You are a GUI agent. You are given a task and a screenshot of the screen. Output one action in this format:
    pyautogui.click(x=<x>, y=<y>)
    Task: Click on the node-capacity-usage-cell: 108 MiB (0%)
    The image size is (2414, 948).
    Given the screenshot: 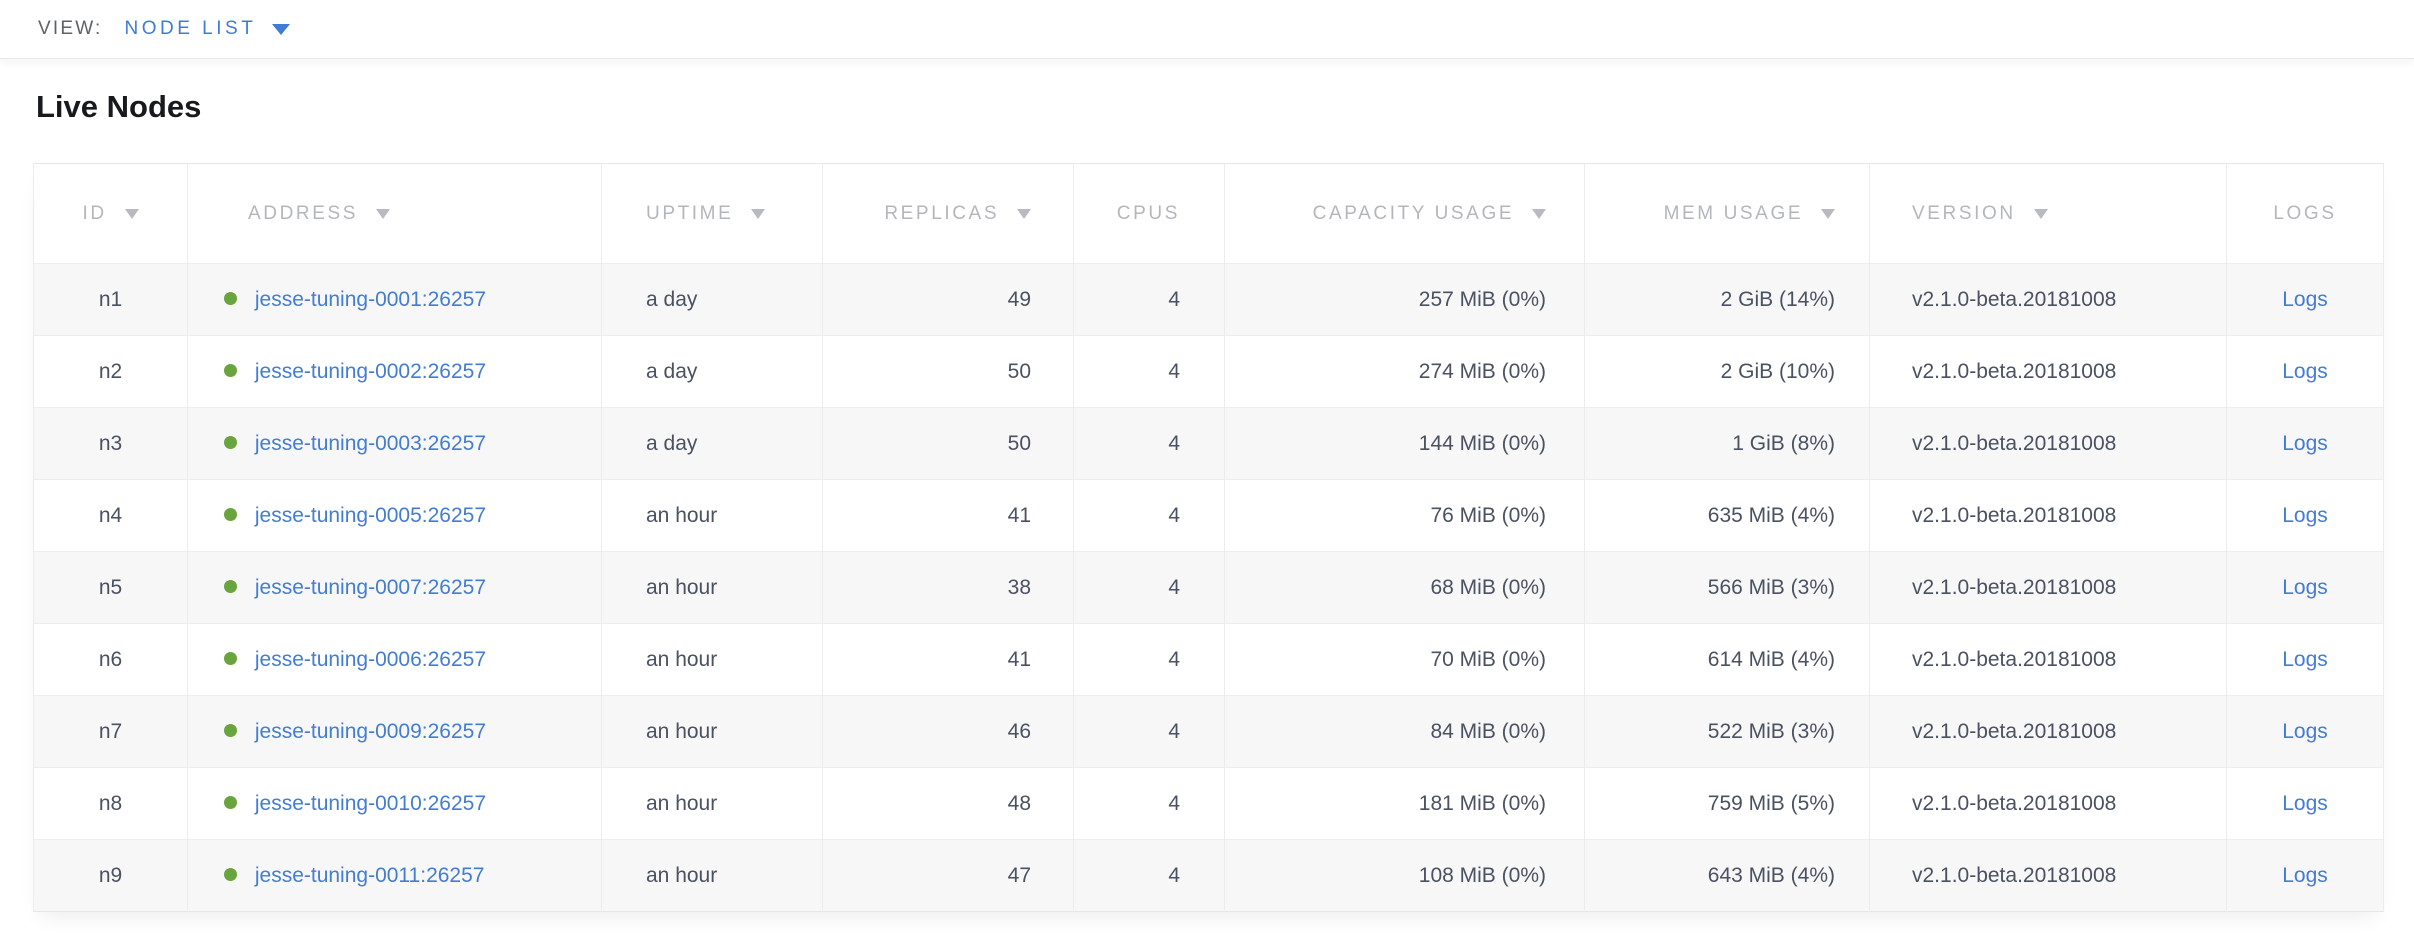 What is the action you would take?
    pyautogui.click(x=1404, y=875)
    